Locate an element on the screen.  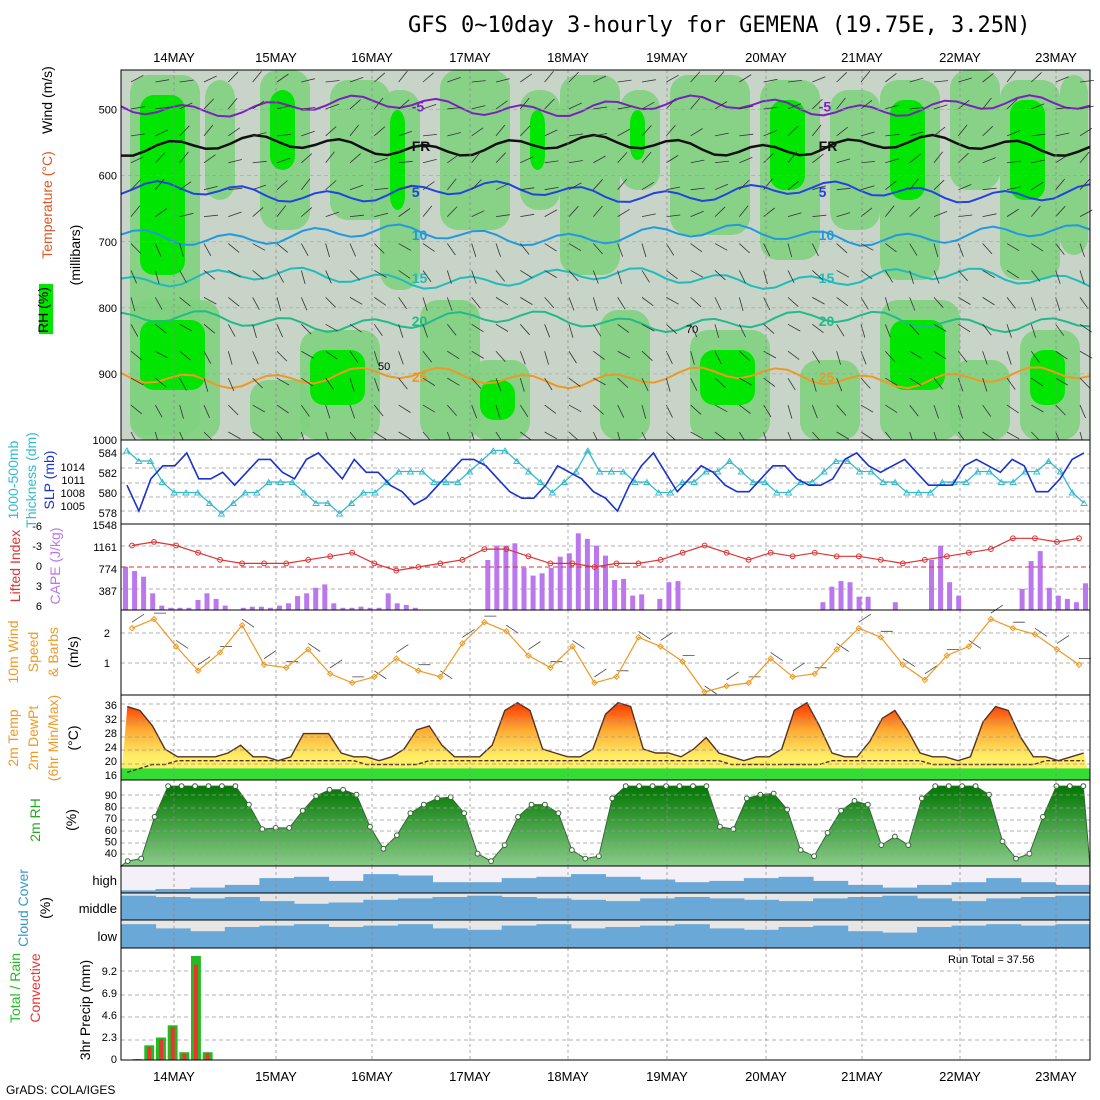
pressure-tick: 600 is located at coordinates (108, 177).